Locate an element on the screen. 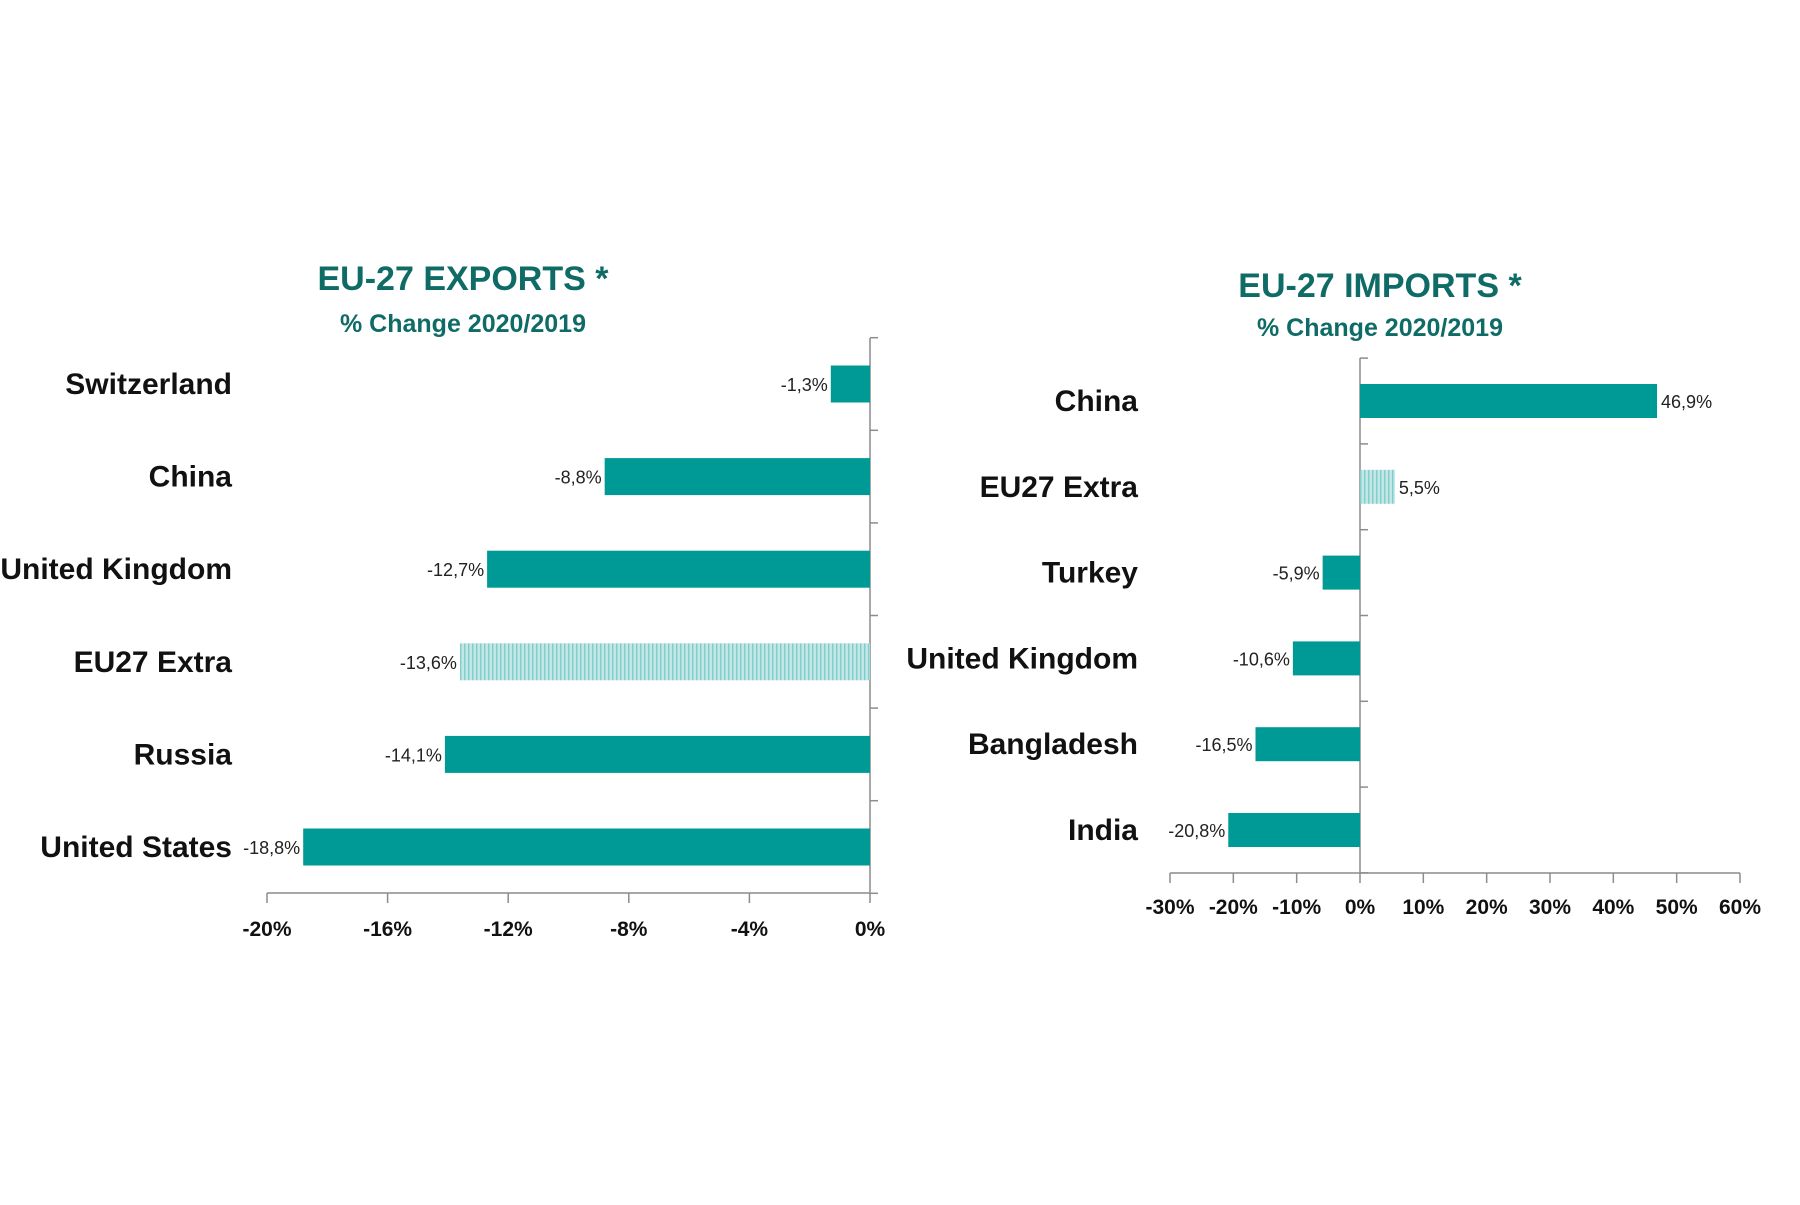 Image resolution: width=1800 pixels, height=1205 pixels. exports-data-label: -13,6% is located at coordinates (428, 663).